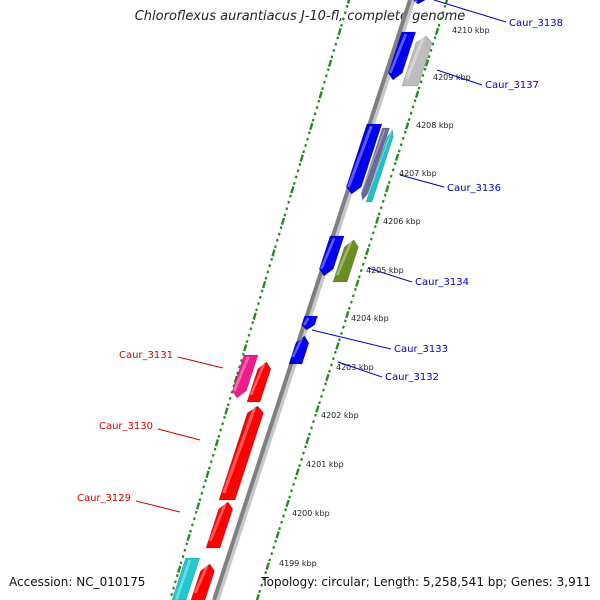 The image size is (600, 600). Describe the element at coordinates (471, 30) in the screenshot. I see `scale-label: 4210 kbp` at that location.